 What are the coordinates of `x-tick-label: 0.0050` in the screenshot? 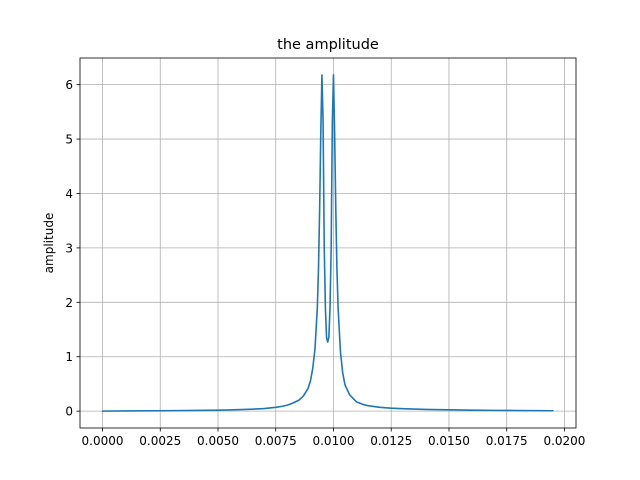 It's located at (218, 441).